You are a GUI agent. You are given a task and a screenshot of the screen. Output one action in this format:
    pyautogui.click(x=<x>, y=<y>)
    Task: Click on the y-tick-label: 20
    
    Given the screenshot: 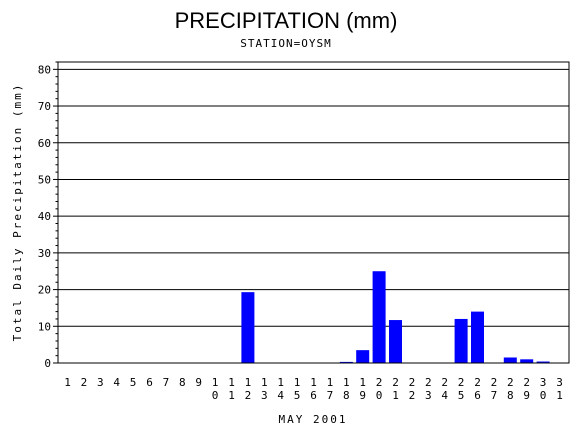 What is the action you would take?
    pyautogui.click(x=44, y=290)
    